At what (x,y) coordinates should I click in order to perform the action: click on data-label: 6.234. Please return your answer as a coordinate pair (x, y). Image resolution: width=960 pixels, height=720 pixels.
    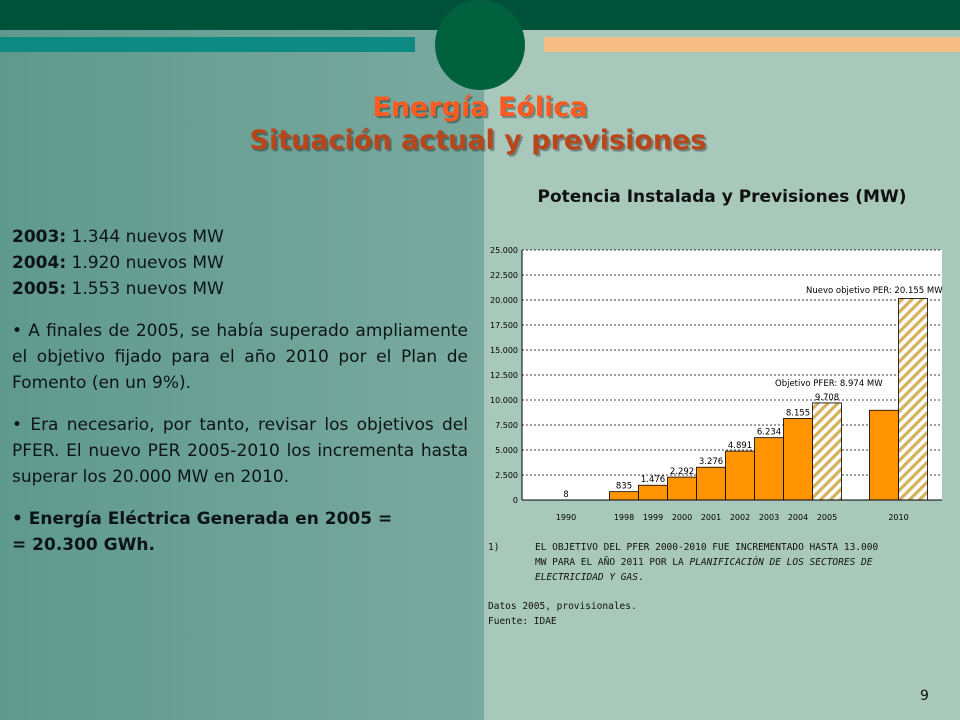
    Looking at the image, I should click on (769, 433).